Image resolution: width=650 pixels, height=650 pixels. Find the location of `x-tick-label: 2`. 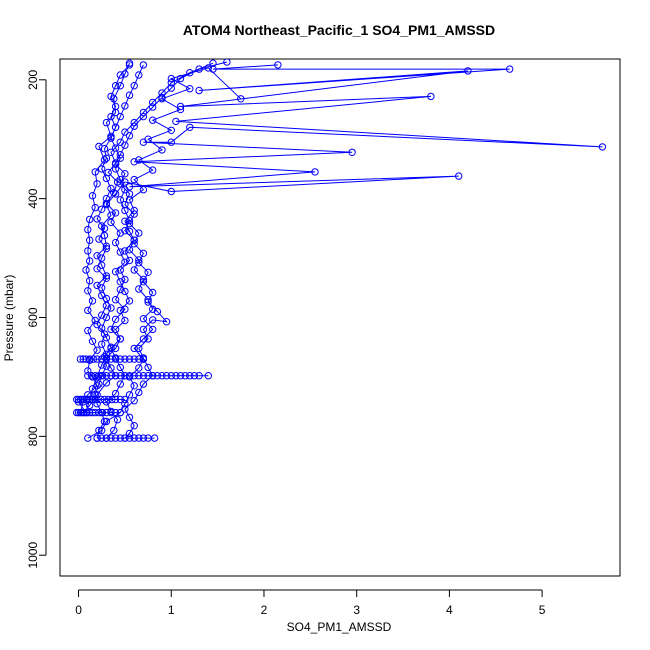

x-tick-label: 2 is located at coordinates (264, 610).